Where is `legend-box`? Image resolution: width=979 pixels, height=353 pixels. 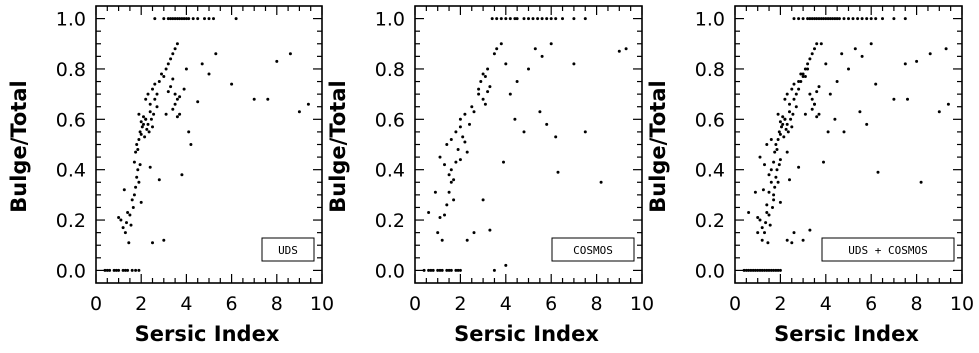
legend-box is located at coordinates (888, 249).